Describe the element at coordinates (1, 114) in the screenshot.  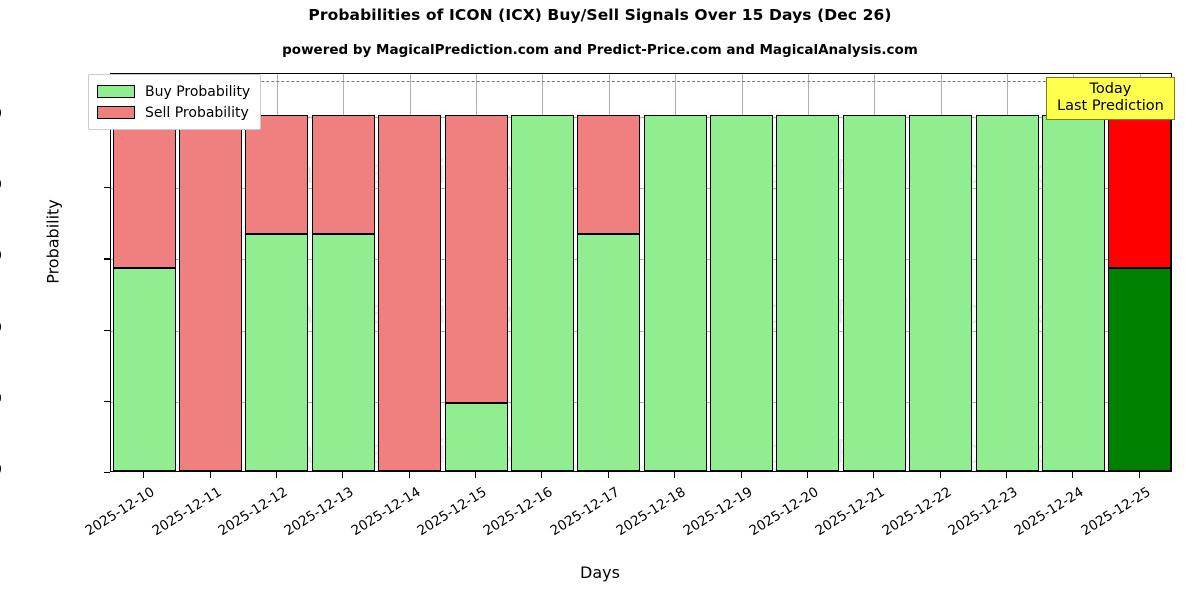
I see `y-axis-tick-label: 100` at that location.